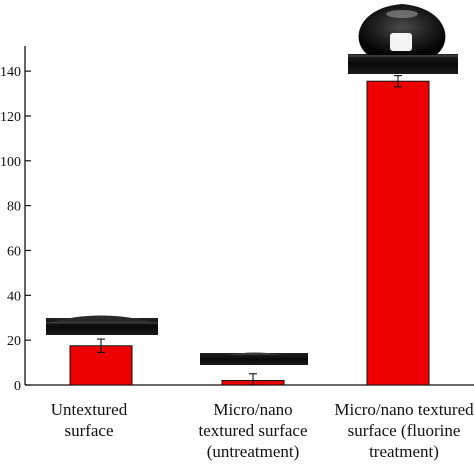 The width and height of the screenshot is (474, 474). What do you see at coordinates (17, 386) in the screenshot?
I see `y-tick-label: 0` at bounding box center [17, 386].